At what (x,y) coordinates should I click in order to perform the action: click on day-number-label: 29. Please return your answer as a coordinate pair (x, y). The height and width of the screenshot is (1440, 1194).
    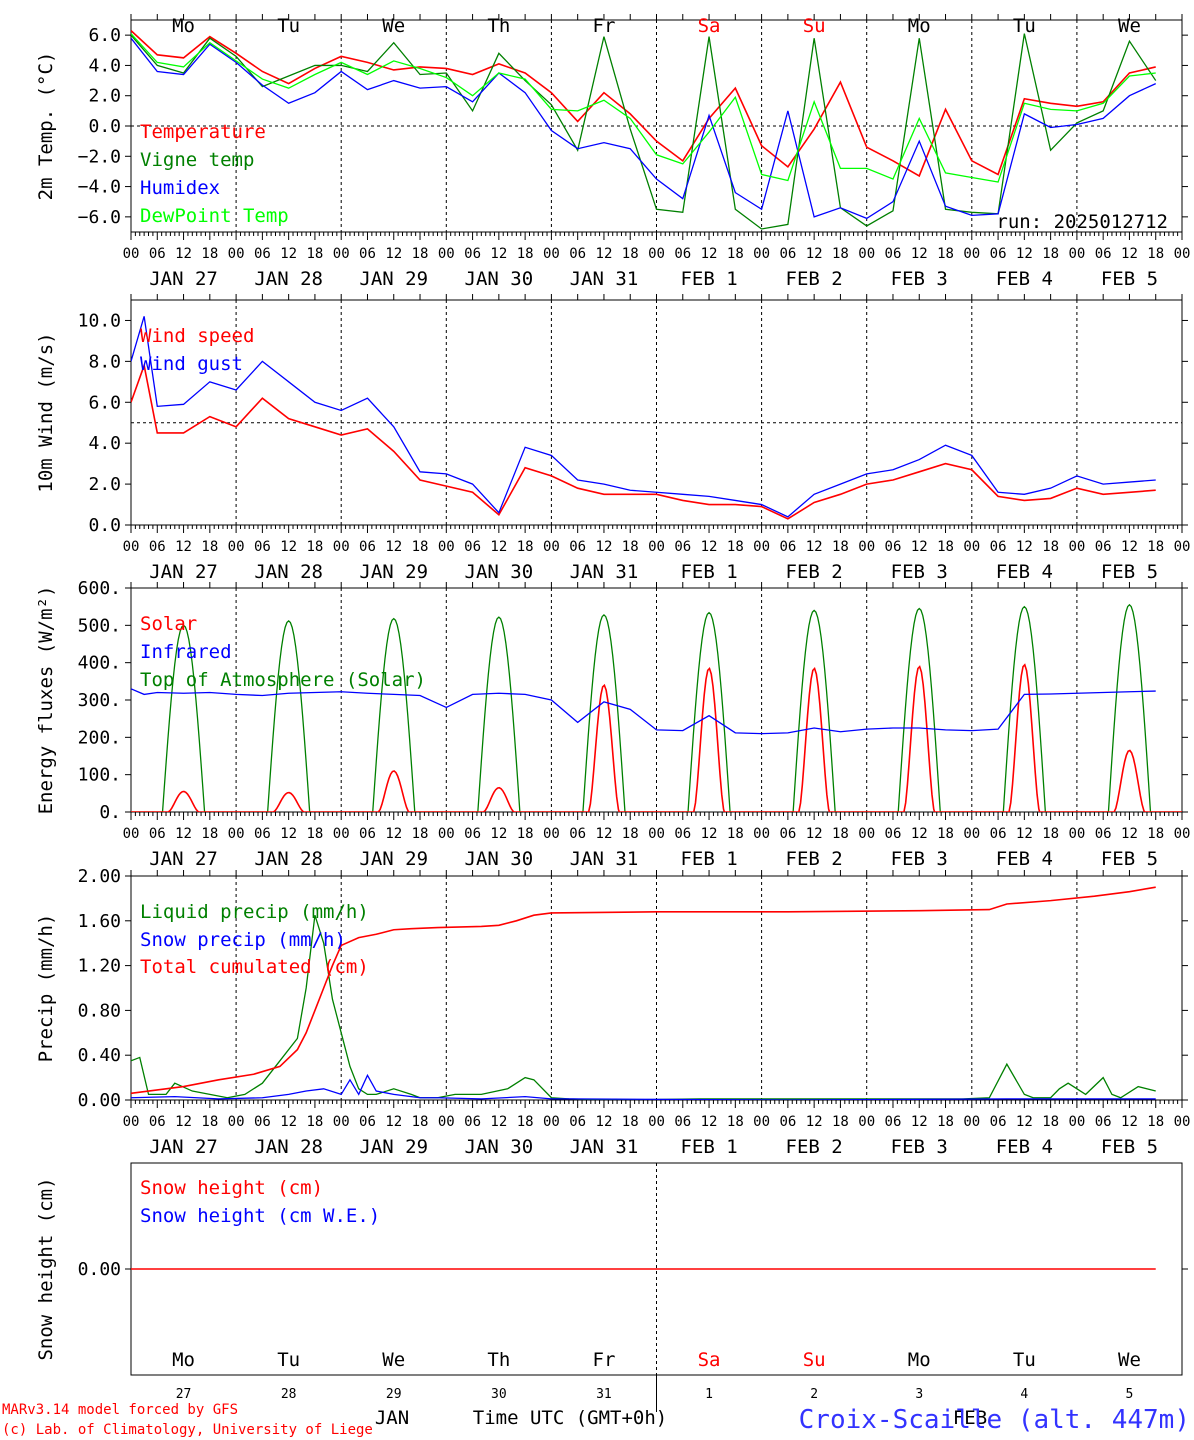
    Looking at the image, I should click on (394, 1394).